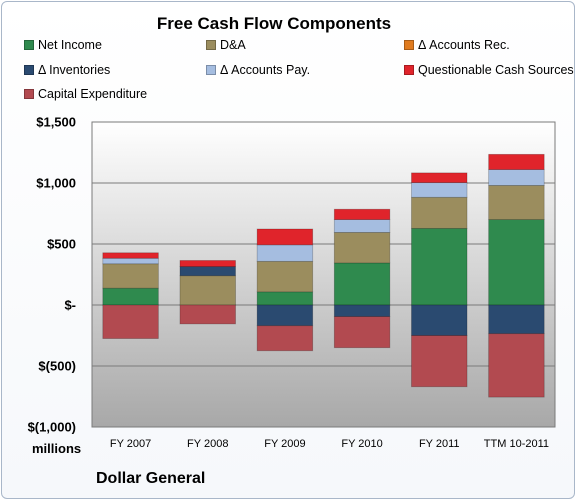 This screenshot has height=502, width=578. I want to click on y-tick-label: $(500), so click(57, 366).